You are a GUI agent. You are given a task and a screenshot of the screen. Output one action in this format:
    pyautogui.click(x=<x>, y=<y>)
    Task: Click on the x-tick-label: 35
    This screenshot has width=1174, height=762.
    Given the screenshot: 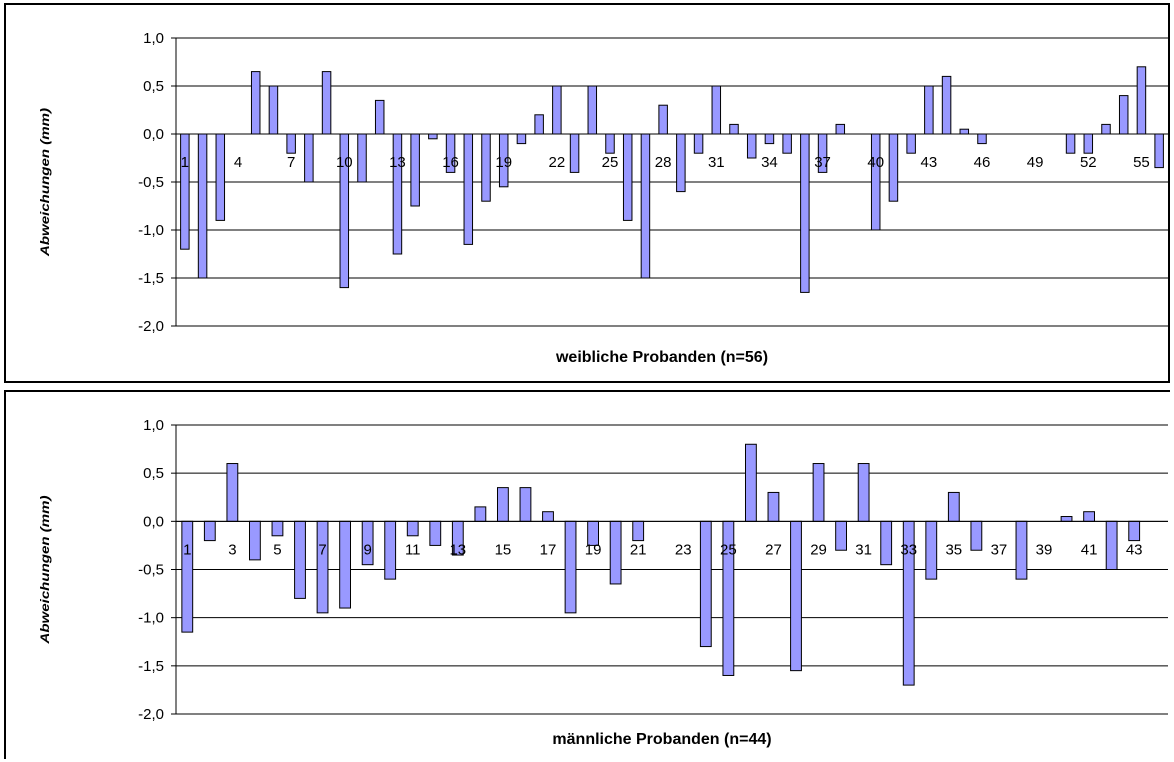 What is the action you would take?
    pyautogui.click(x=953, y=549)
    